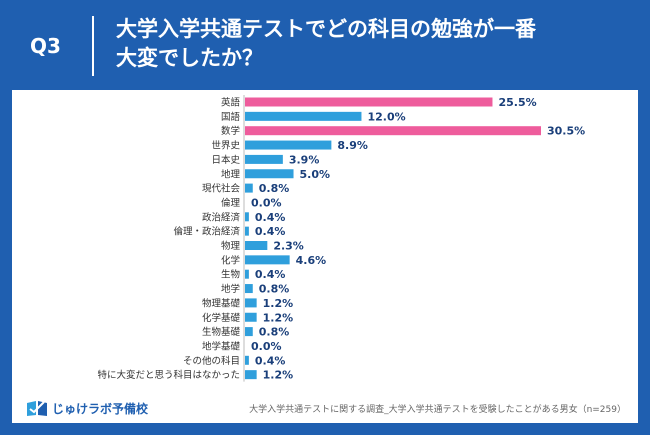 The height and width of the screenshot is (435, 650). I want to click on header-divider, so click(93, 46).